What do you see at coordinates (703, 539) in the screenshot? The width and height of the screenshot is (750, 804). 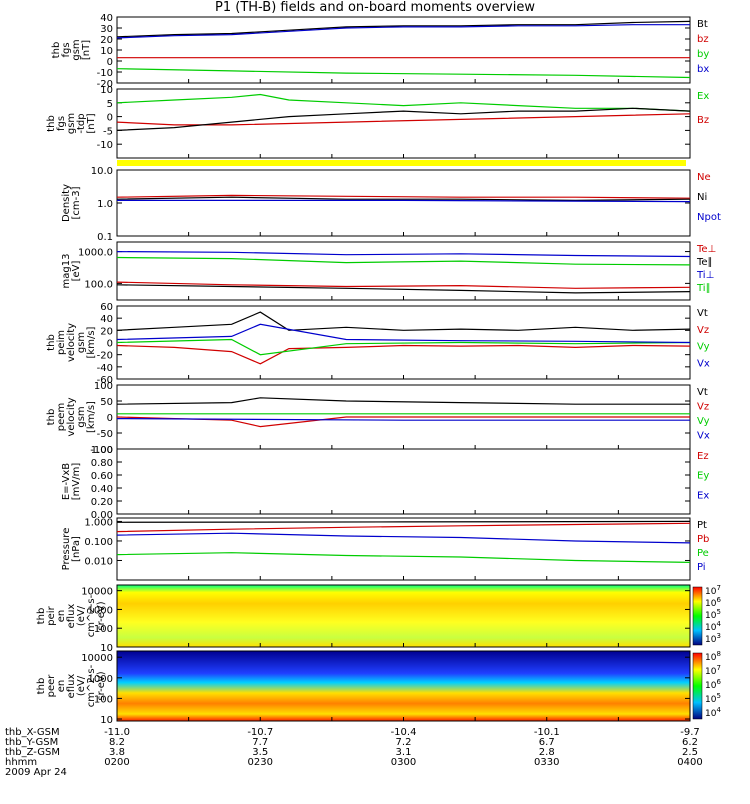 I see `legend-entry: Pb` at bounding box center [703, 539].